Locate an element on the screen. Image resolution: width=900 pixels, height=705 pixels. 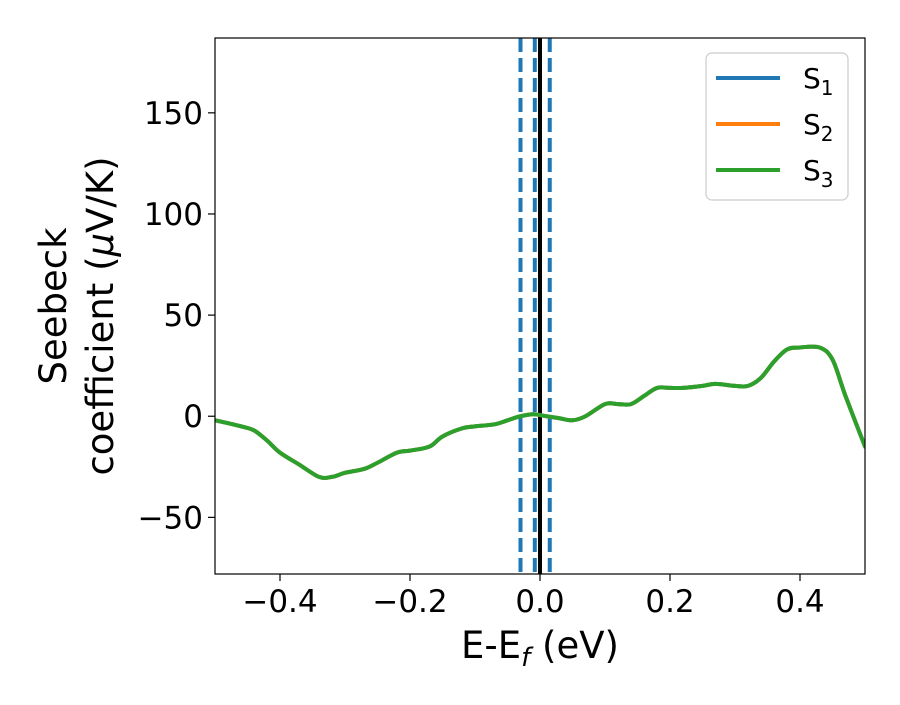
legend-label-3: S3 is located at coordinates (818, 173).